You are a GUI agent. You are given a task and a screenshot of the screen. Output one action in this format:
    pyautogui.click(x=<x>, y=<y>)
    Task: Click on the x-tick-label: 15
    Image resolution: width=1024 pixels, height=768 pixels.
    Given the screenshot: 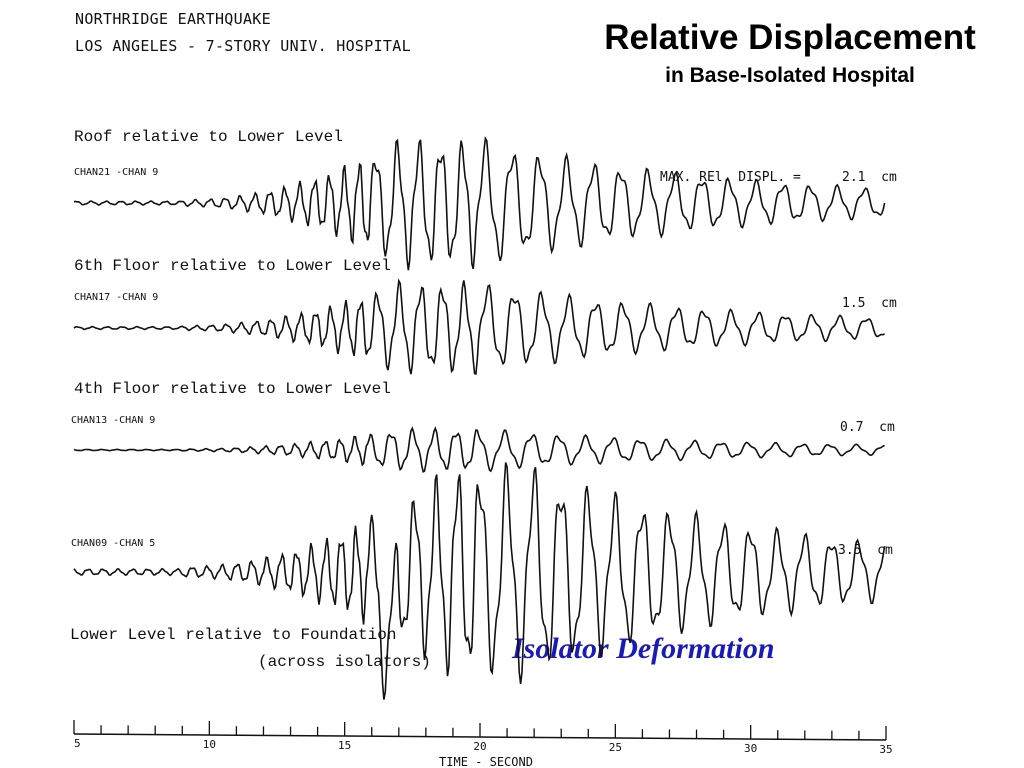 What is the action you would take?
    pyautogui.click(x=344, y=745)
    